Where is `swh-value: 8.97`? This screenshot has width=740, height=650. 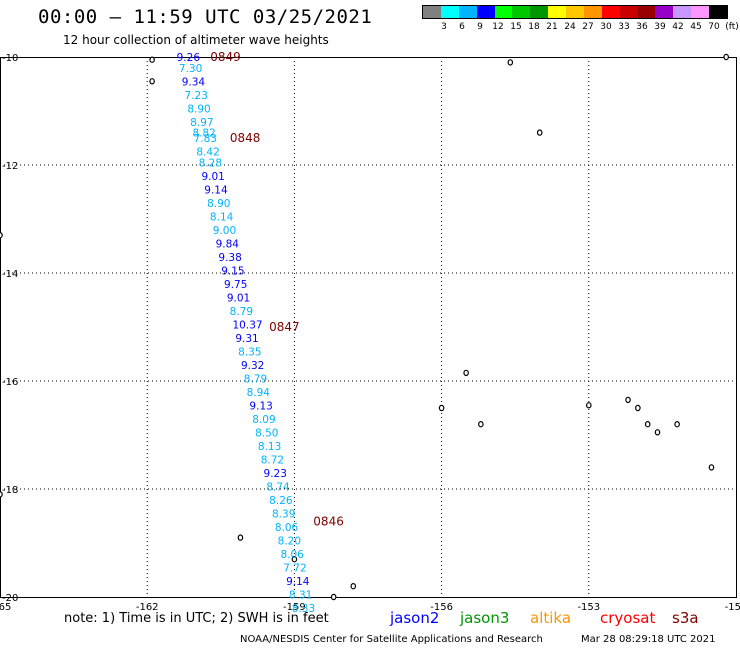 swh-value: 8.97 is located at coordinates (201, 123).